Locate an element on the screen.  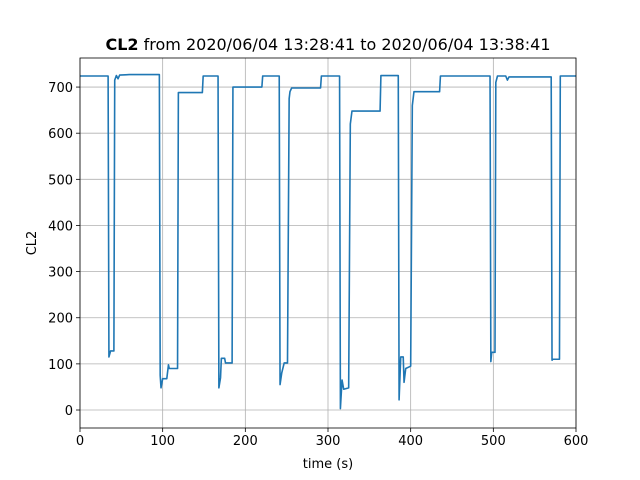
x-tick-label: 500 is located at coordinates (493, 441).